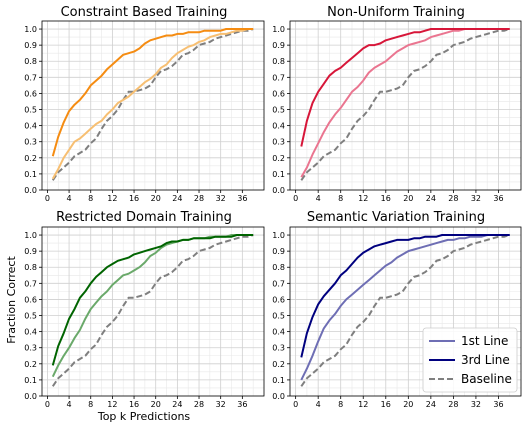 The image size is (525, 428). I want to click on y-axis-label: Fraction Correct, so click(11, 300).